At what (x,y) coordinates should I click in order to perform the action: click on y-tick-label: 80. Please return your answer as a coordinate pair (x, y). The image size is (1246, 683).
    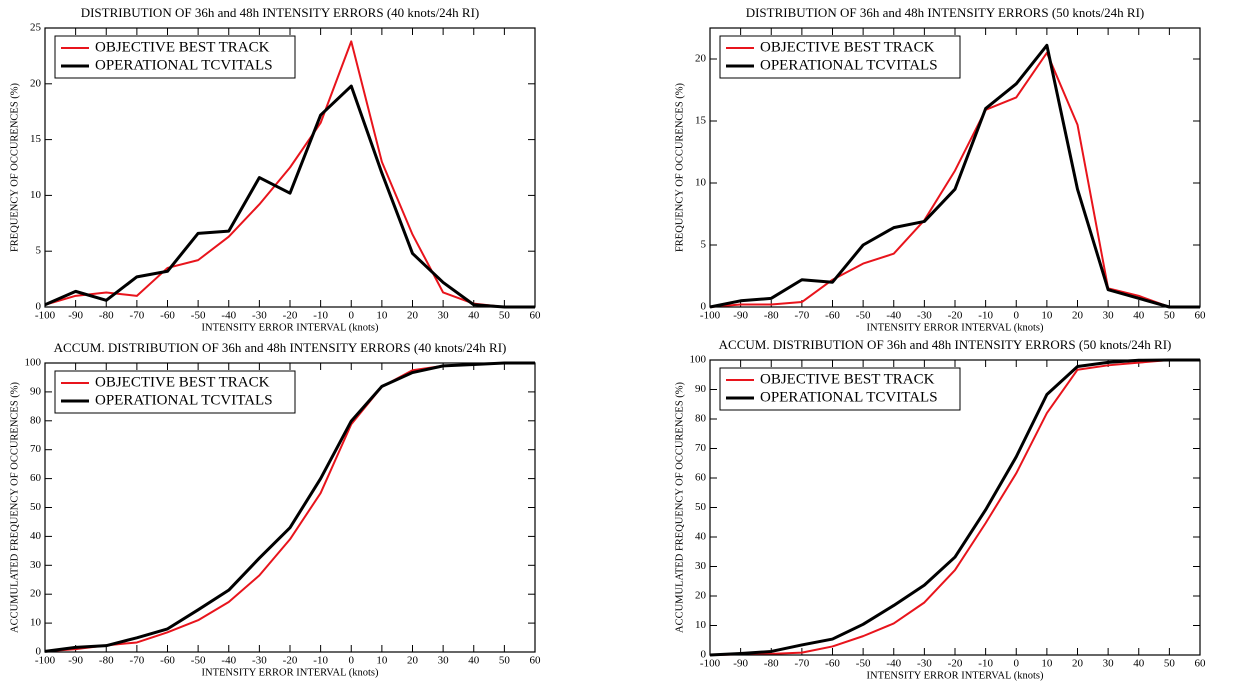
    Looking at the image, I should click on (36, 420).